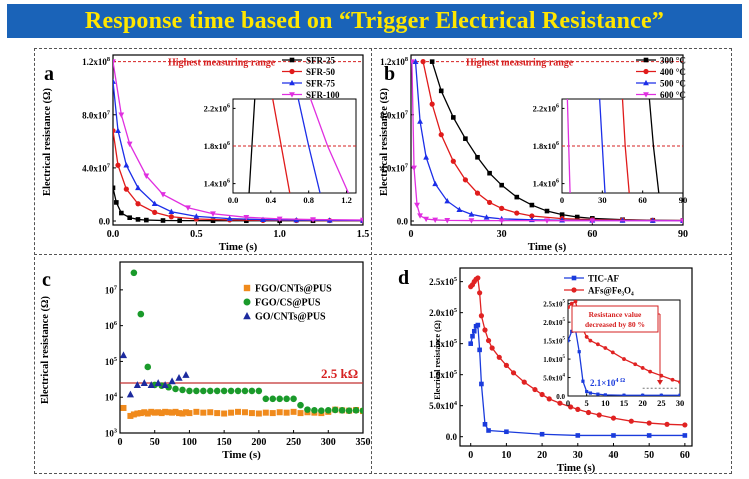  What do you see at coordinates (233, 200) in the screenshot?
I see `inset-x-tick-label: 0.0` at bounding box center [233, 200].